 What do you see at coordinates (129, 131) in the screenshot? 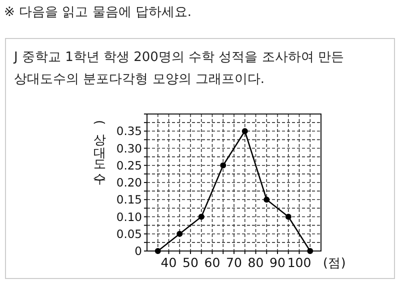
I see `y-tick-label: 0.35` at bounding box center [129, 131].